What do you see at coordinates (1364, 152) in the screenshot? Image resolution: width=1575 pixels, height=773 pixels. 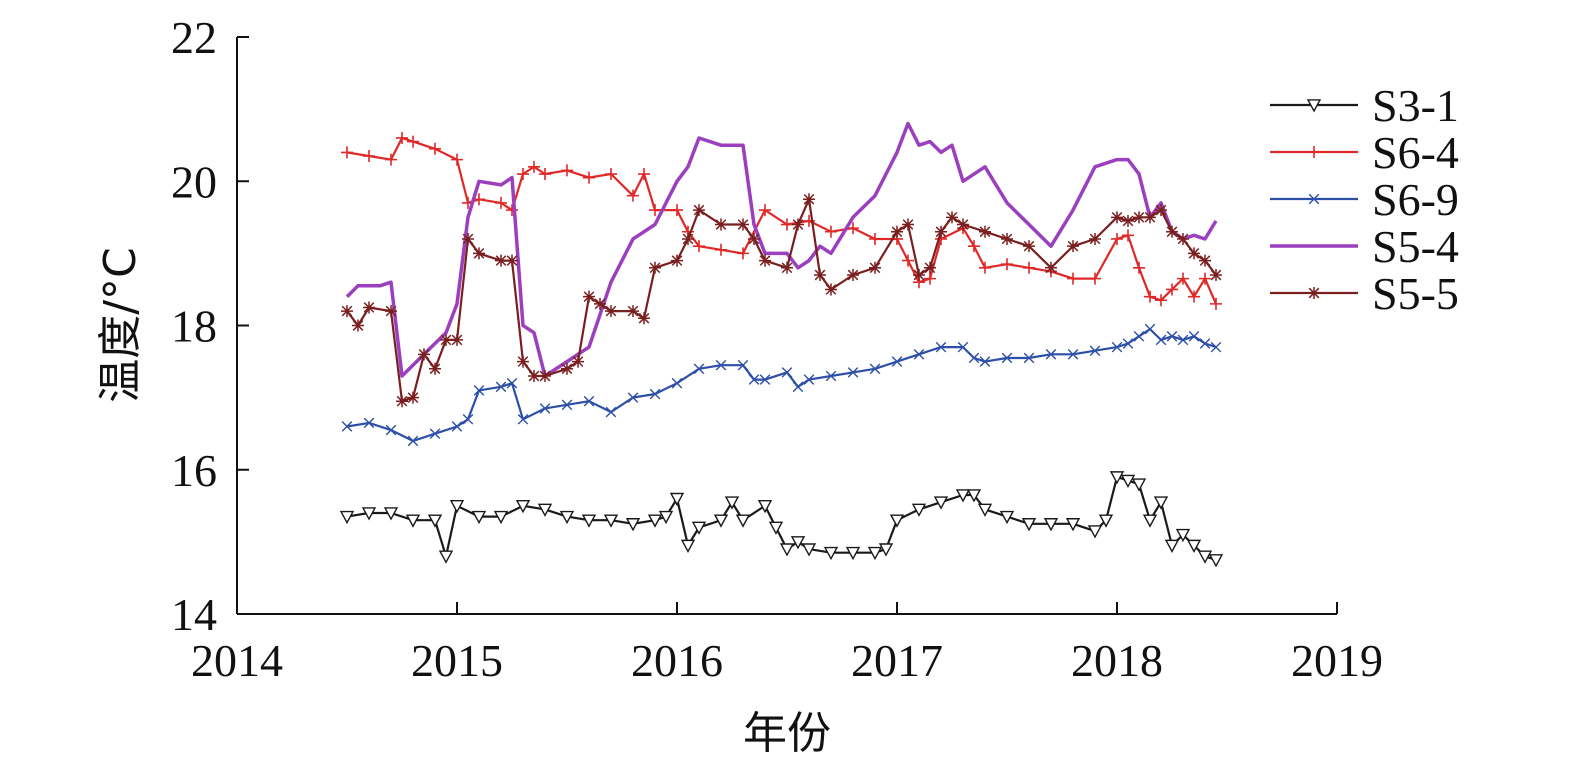 I see `legend-item: S6-4` at bounding box center [1364, 152].